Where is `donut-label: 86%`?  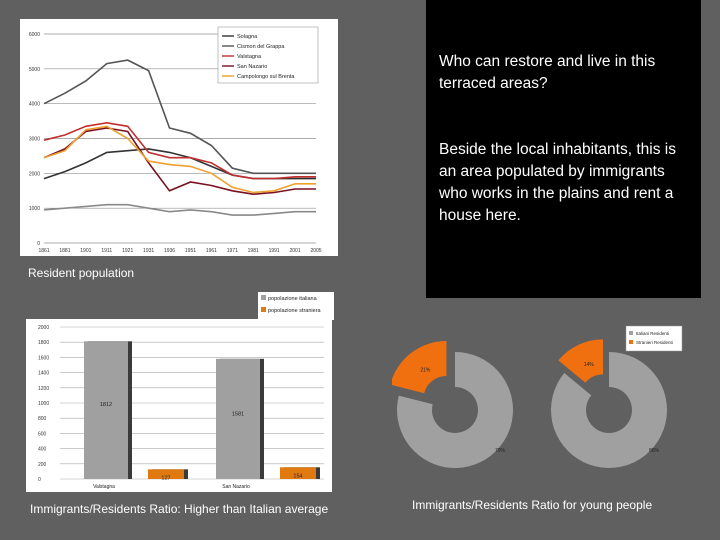 donut-label: 86% is located at coordinates (654, 451).